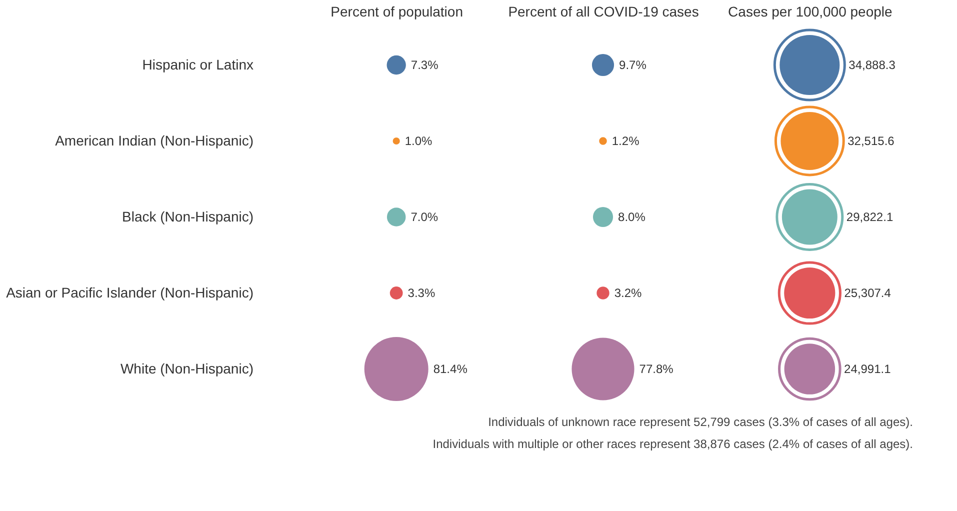  Describe the element at coordinates (628, 293) in the screenshot. I see `data-label: 3.2%` at that location.